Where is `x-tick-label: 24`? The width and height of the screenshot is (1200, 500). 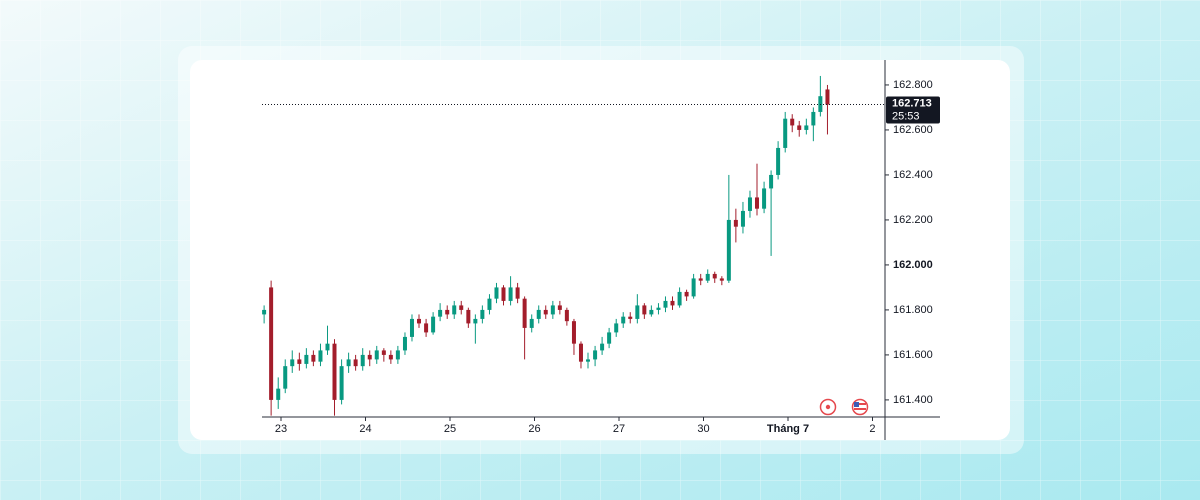 x-tick-label: 24 is located at coordinates (365, 429).